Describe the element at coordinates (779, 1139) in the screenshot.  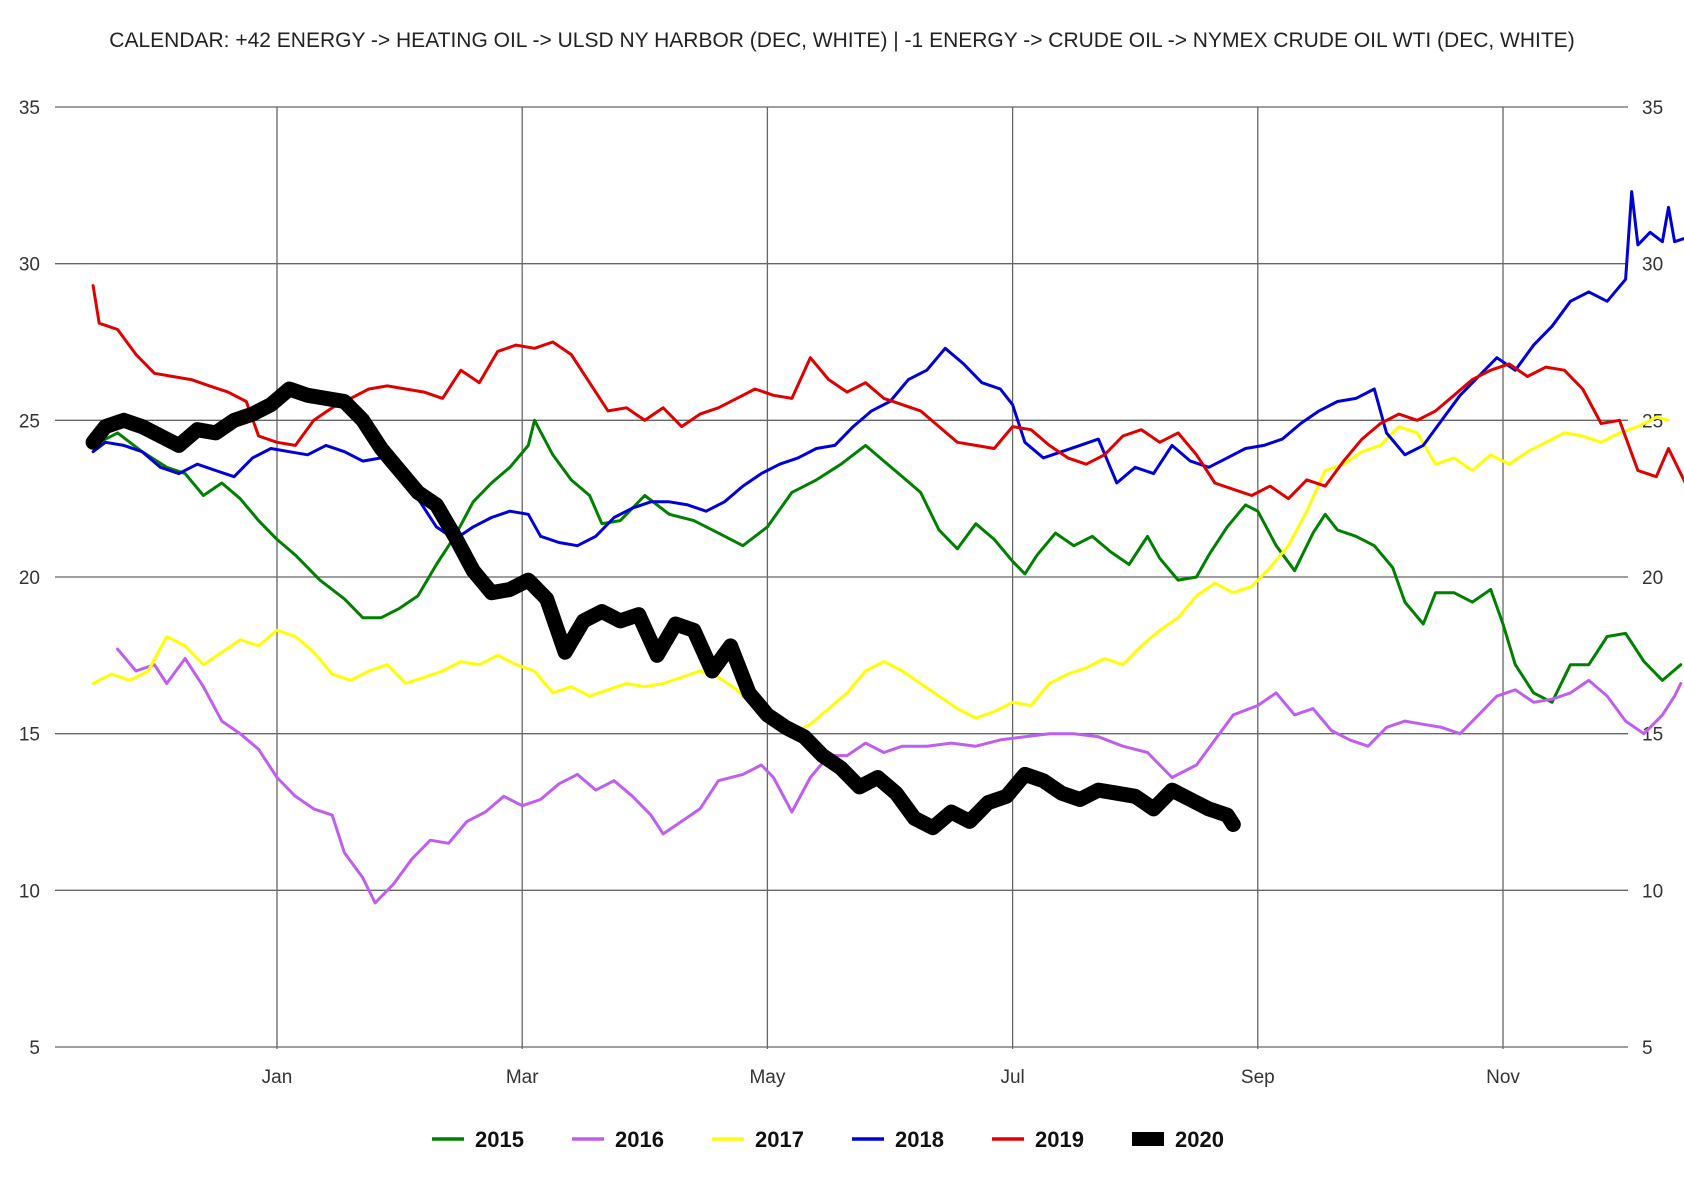
I see `legend-label: 2017` at that location.